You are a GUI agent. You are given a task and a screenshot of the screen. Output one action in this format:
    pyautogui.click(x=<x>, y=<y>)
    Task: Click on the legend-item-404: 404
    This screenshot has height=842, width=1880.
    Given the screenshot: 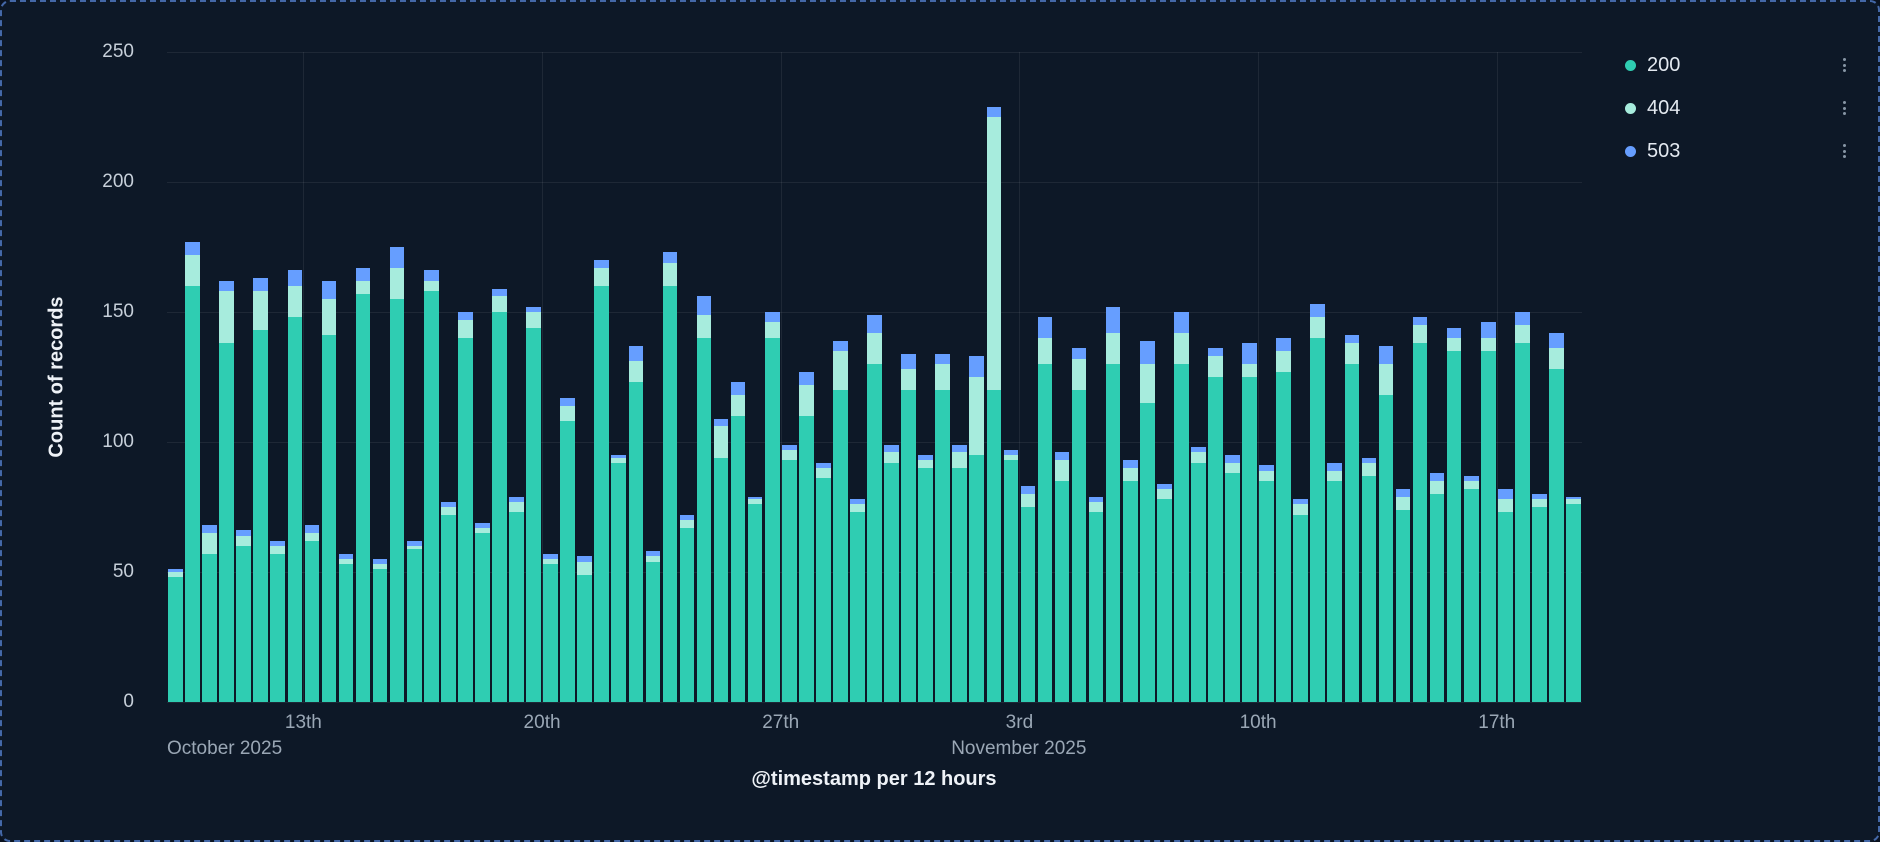 What is the action you would take?
    pyautogui.click(x=1737, y=108)
    